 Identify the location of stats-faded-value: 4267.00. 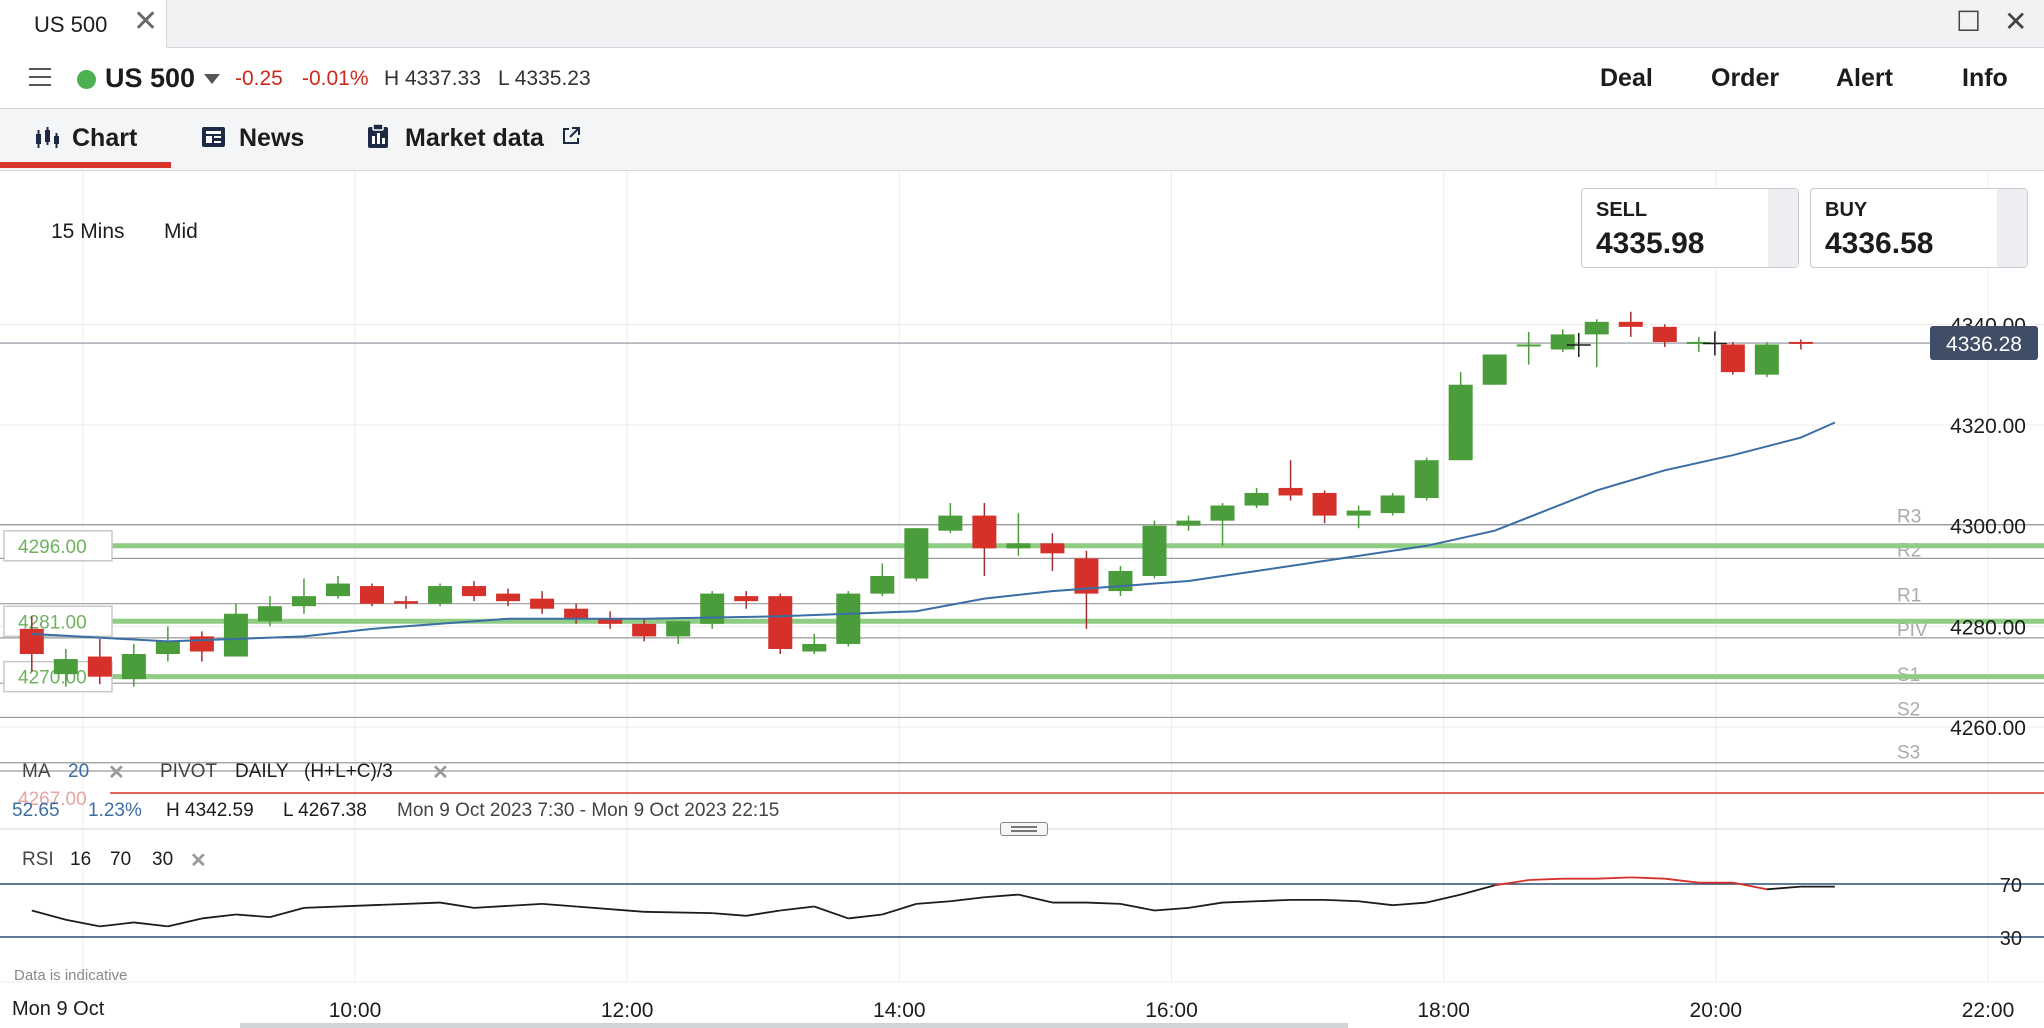
(52, 799).